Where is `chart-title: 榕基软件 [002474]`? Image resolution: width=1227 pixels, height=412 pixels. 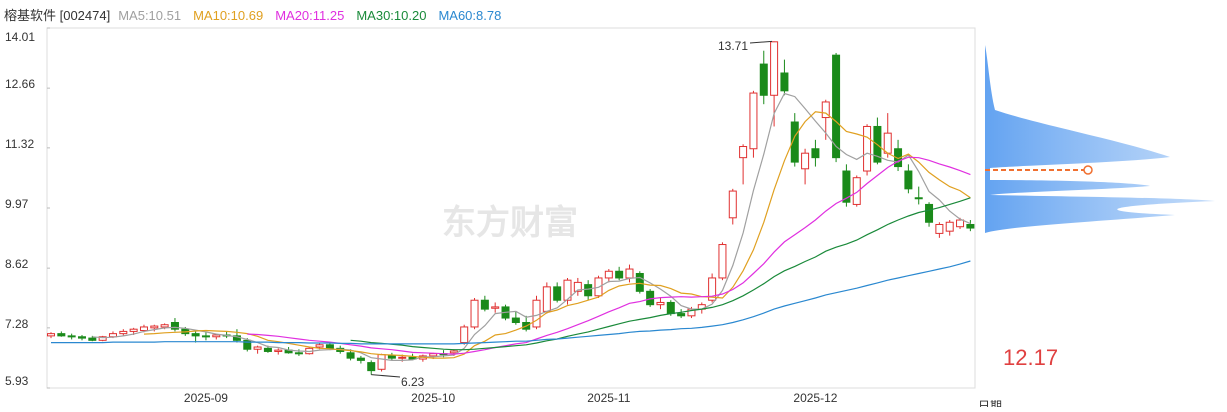 chart-title: 榕基软件 [002474] is located at coordinates (57, 15).